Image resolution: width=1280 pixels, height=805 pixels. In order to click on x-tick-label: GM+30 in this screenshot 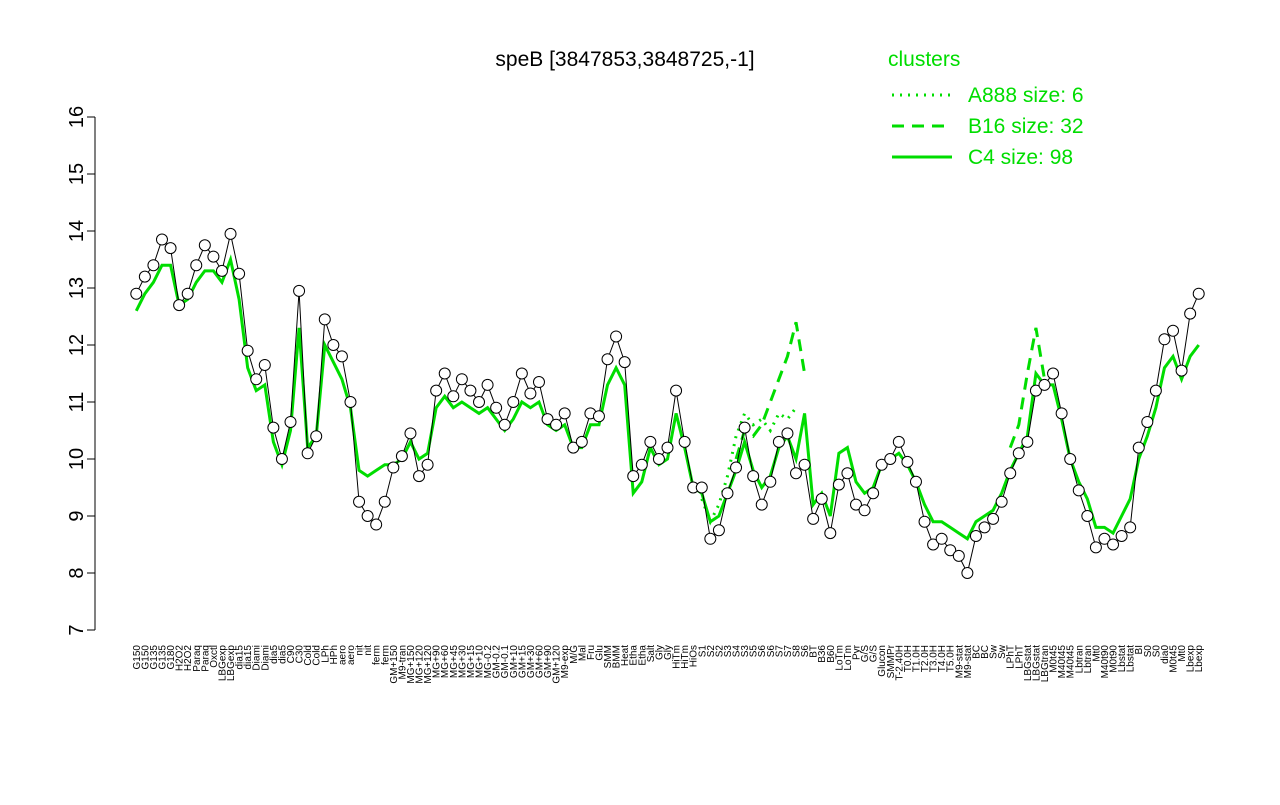, I will do `click(531, 662)`.